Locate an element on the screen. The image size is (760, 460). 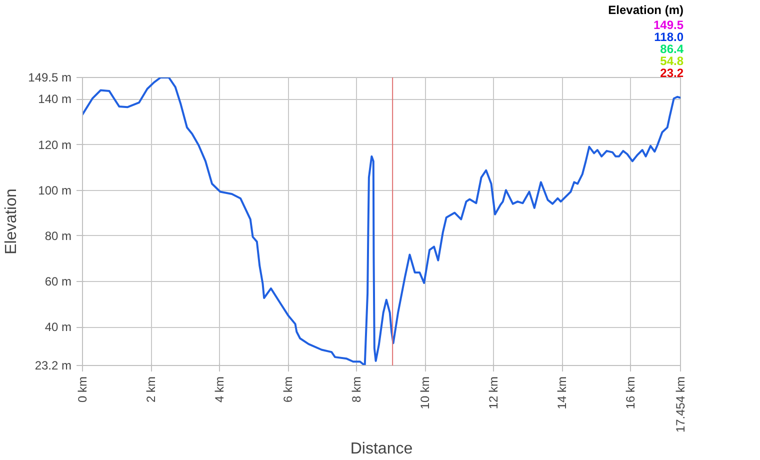
x-tick-label: 10 km is located at coordinates (425, 393).